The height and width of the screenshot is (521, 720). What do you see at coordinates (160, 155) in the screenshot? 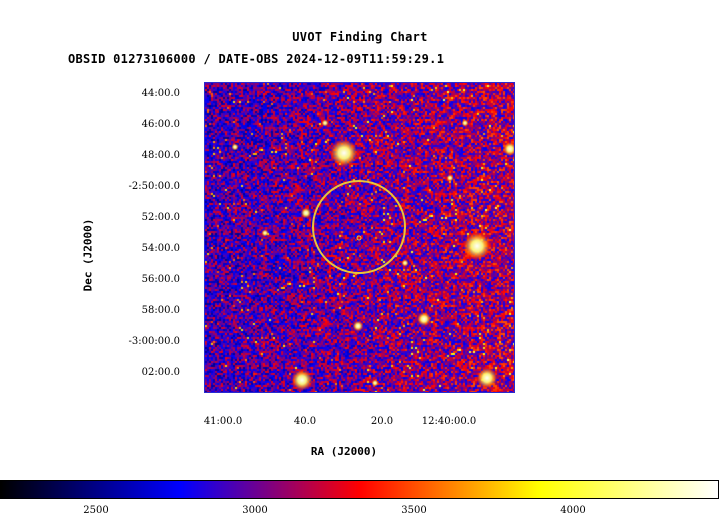
I see `y-tick-label: 48:00.0` at bounding box center [160, 155].